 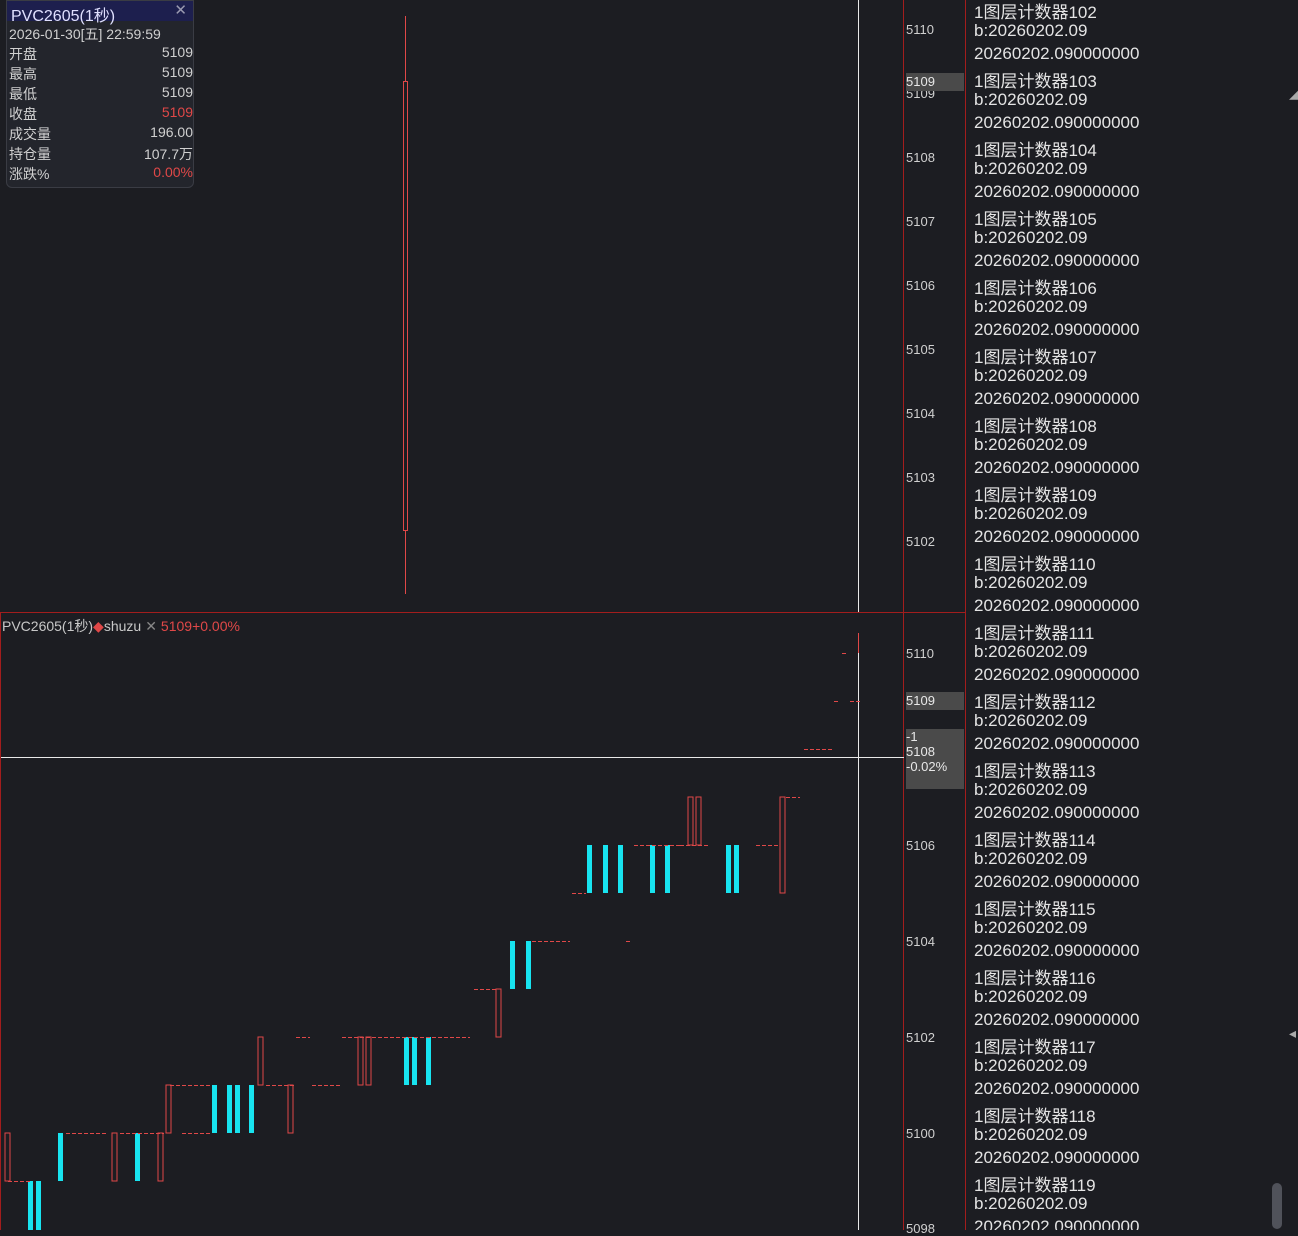 I want to click on expand-arrow-icon: ◂, so click(x=1293, y=1034).